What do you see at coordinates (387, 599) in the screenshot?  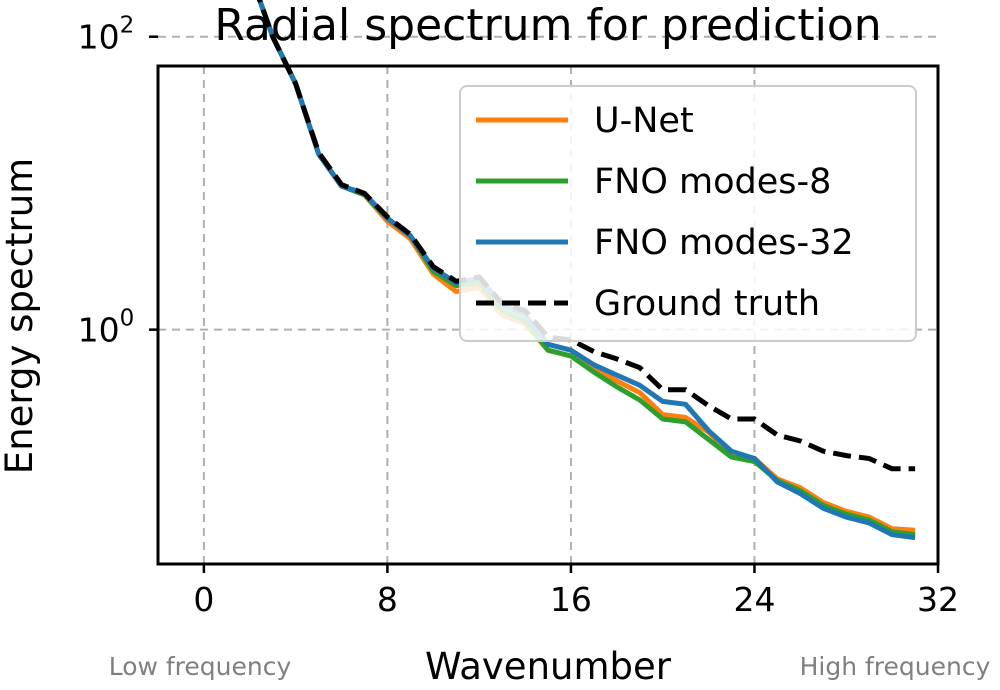 I see `x-tick-label: 8` at bounding box center [387, 599].